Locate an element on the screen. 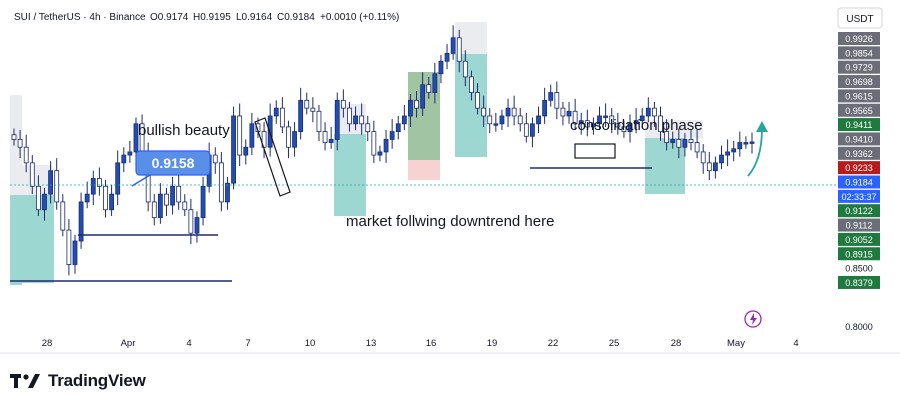  tradingview-brand: TradingView is located at coordinates (78, 381).